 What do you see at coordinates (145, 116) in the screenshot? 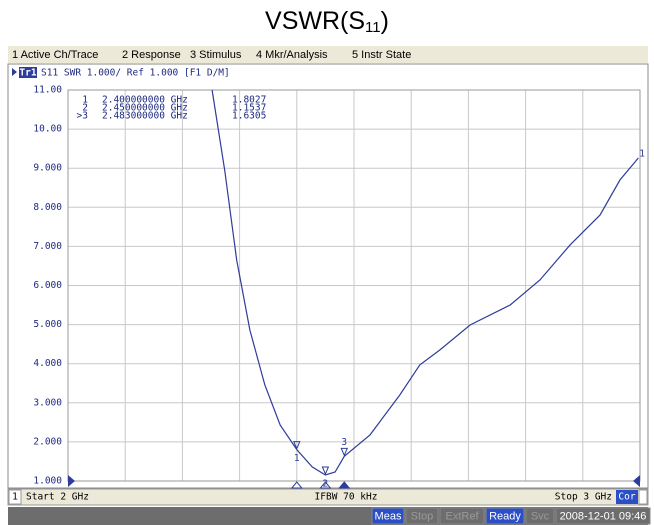
I see `marker-table-freq: 2.483000000 GHz` at bounding box center [145, 116].